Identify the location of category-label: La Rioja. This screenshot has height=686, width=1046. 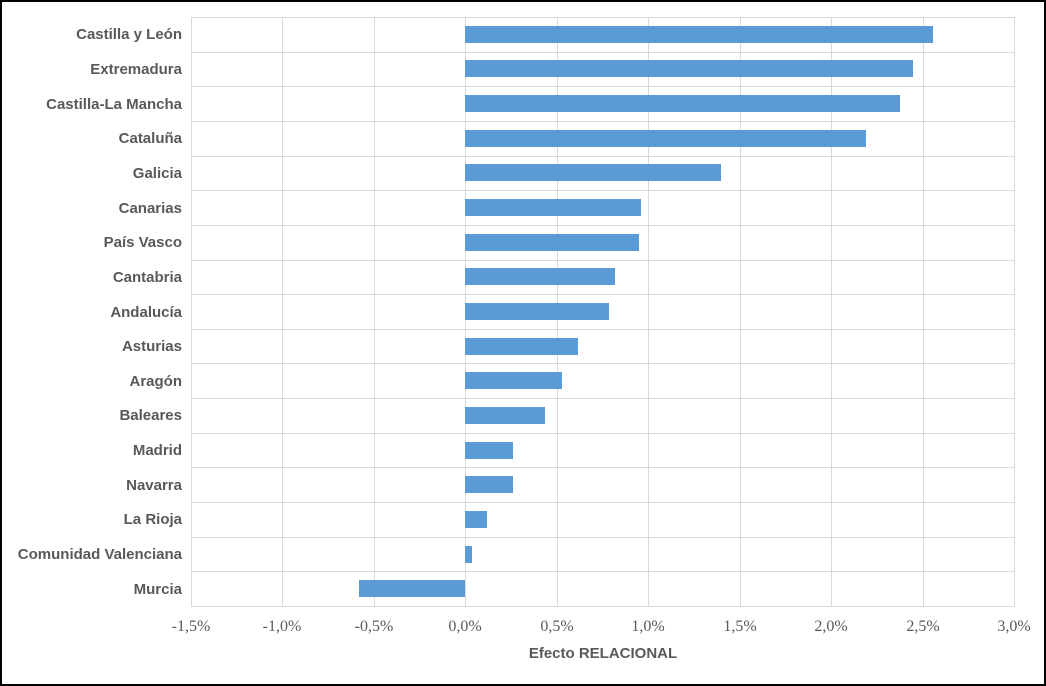
(152, 519).